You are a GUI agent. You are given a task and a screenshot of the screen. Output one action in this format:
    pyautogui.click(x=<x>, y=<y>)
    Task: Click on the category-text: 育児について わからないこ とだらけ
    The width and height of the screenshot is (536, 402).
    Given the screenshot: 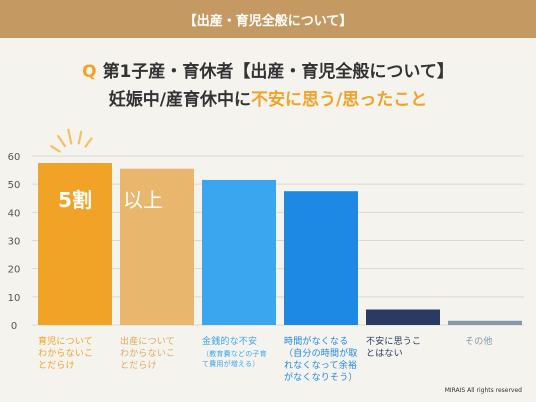 What is the action you would take?
    pyautogui.click(x=66, y=354)
    